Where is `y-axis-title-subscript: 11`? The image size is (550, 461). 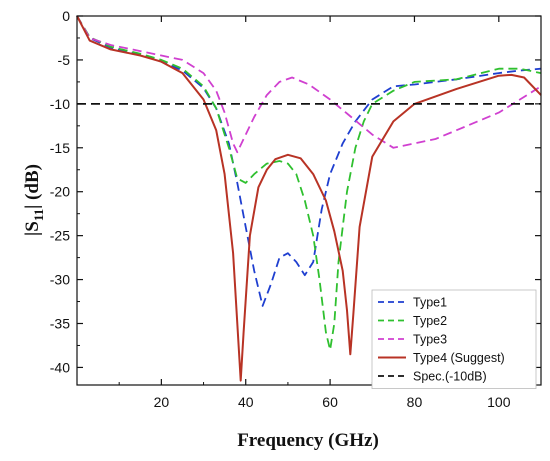 y-axis-title-subscript: 11 is located at coordinates (38, 215).